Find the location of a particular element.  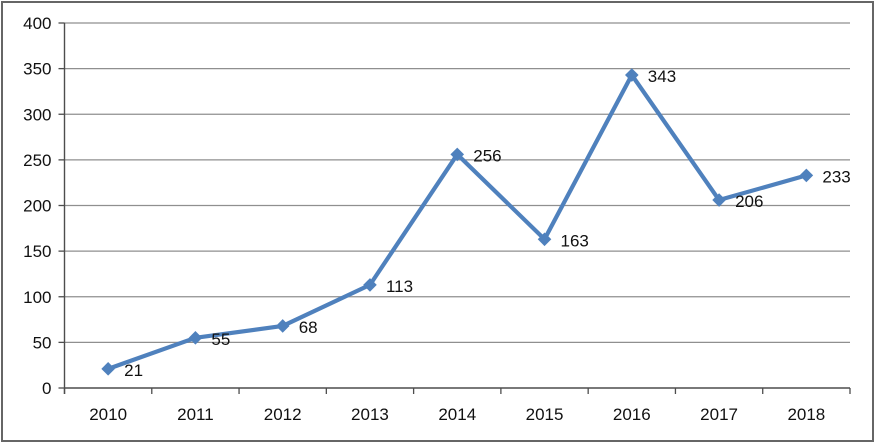

x-axis-label-2012: 2012 is located at coordinates (283, 414).